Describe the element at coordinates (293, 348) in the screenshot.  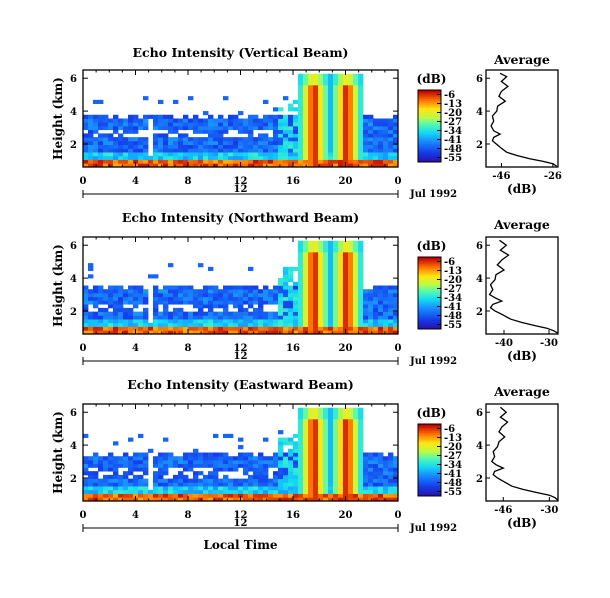
I see `x-tick-label: 16` at that location.